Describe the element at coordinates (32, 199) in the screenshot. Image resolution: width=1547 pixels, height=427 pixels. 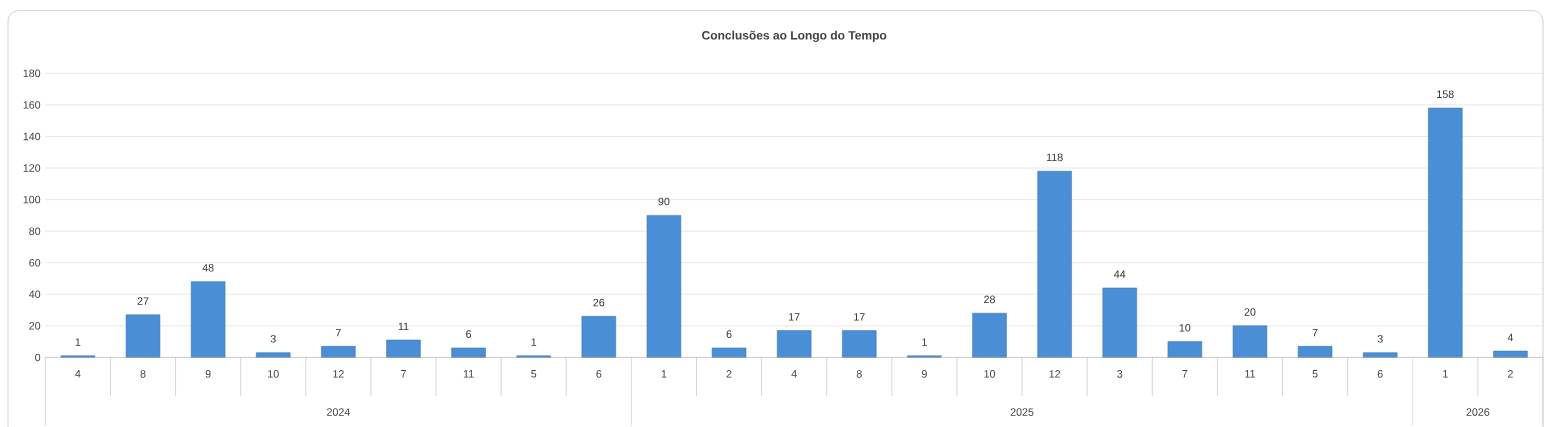
I see `y-tick-label: 100` at that location.